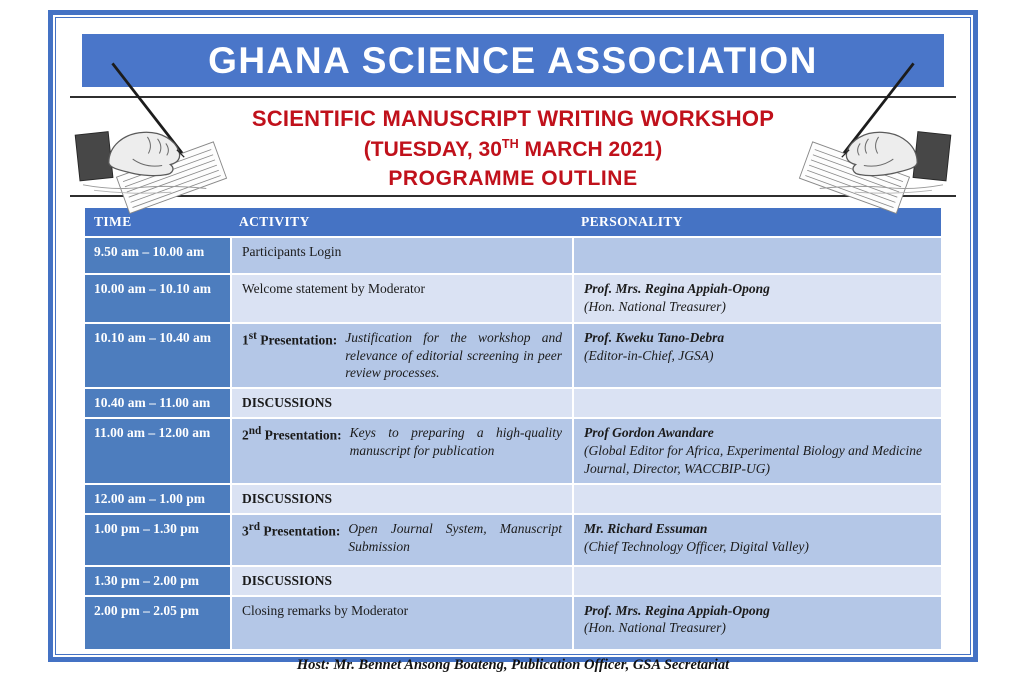 The width and height of the screenshot is (1024, 679). What do you see at coordinates (401, 298) in the screenshot?
I see `activity-cell: Welcome statement by Moderator` at bounding box center [401, 298].